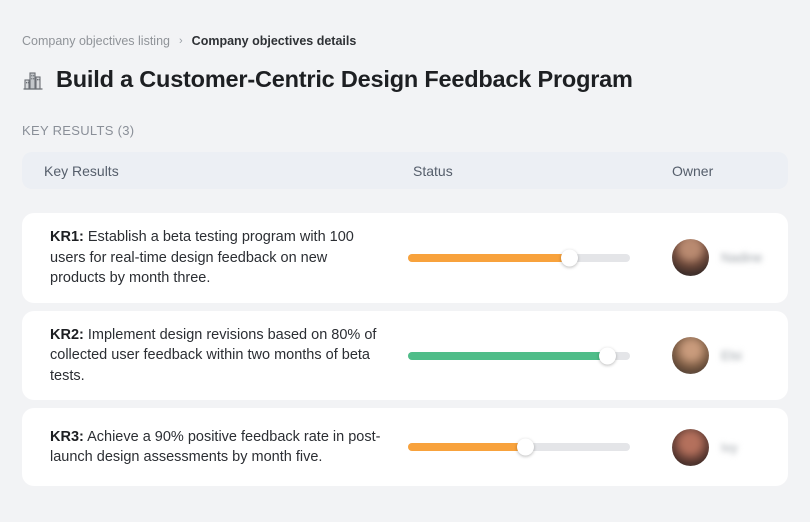  Describe the element at coordinates (690, 258) in the screenshot. I see `kr1-owner-avatar` at that location.